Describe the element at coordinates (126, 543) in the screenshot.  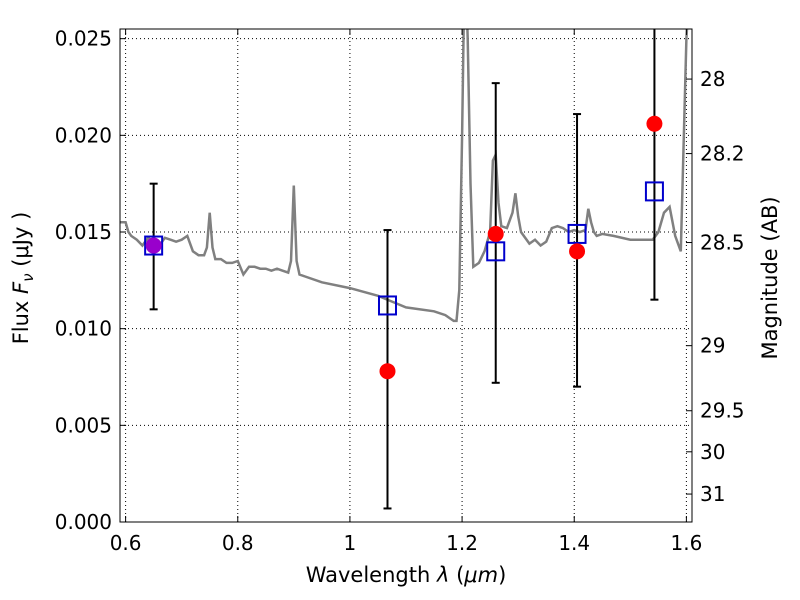
I see `x-tick-label: 0.6` at that location.